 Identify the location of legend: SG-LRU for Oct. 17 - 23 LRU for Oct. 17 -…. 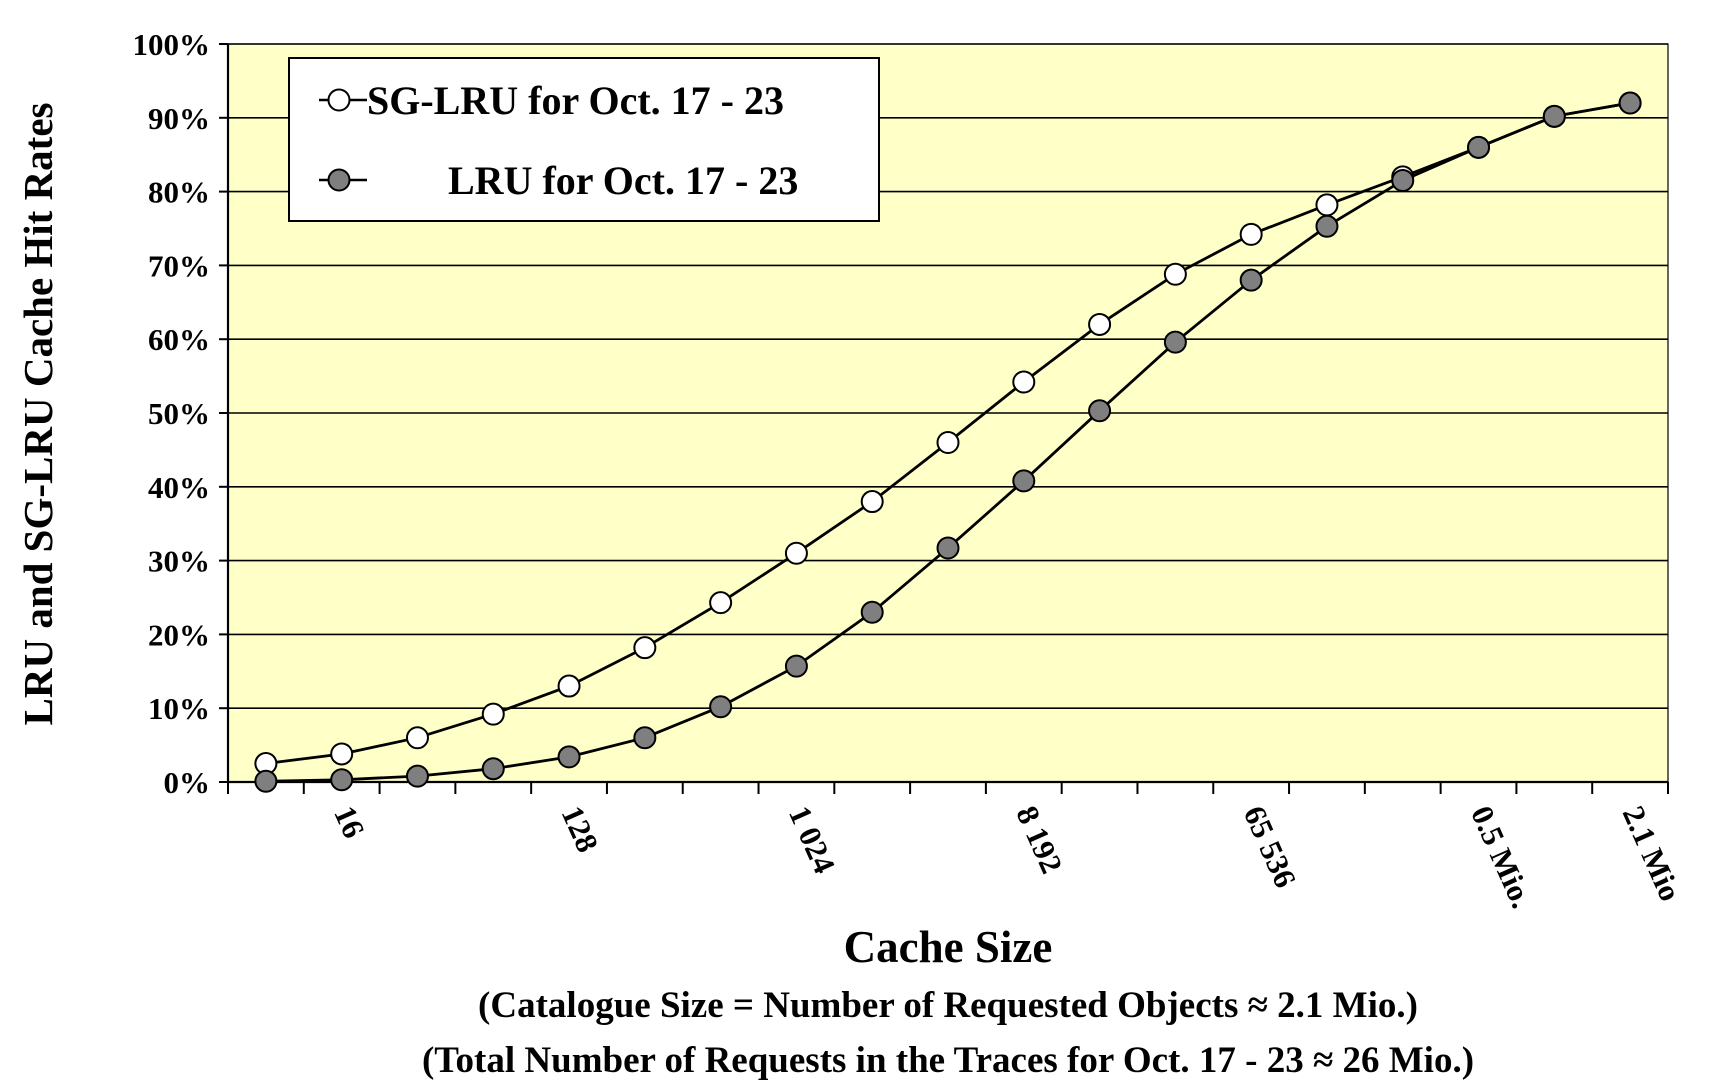
(584, 139).